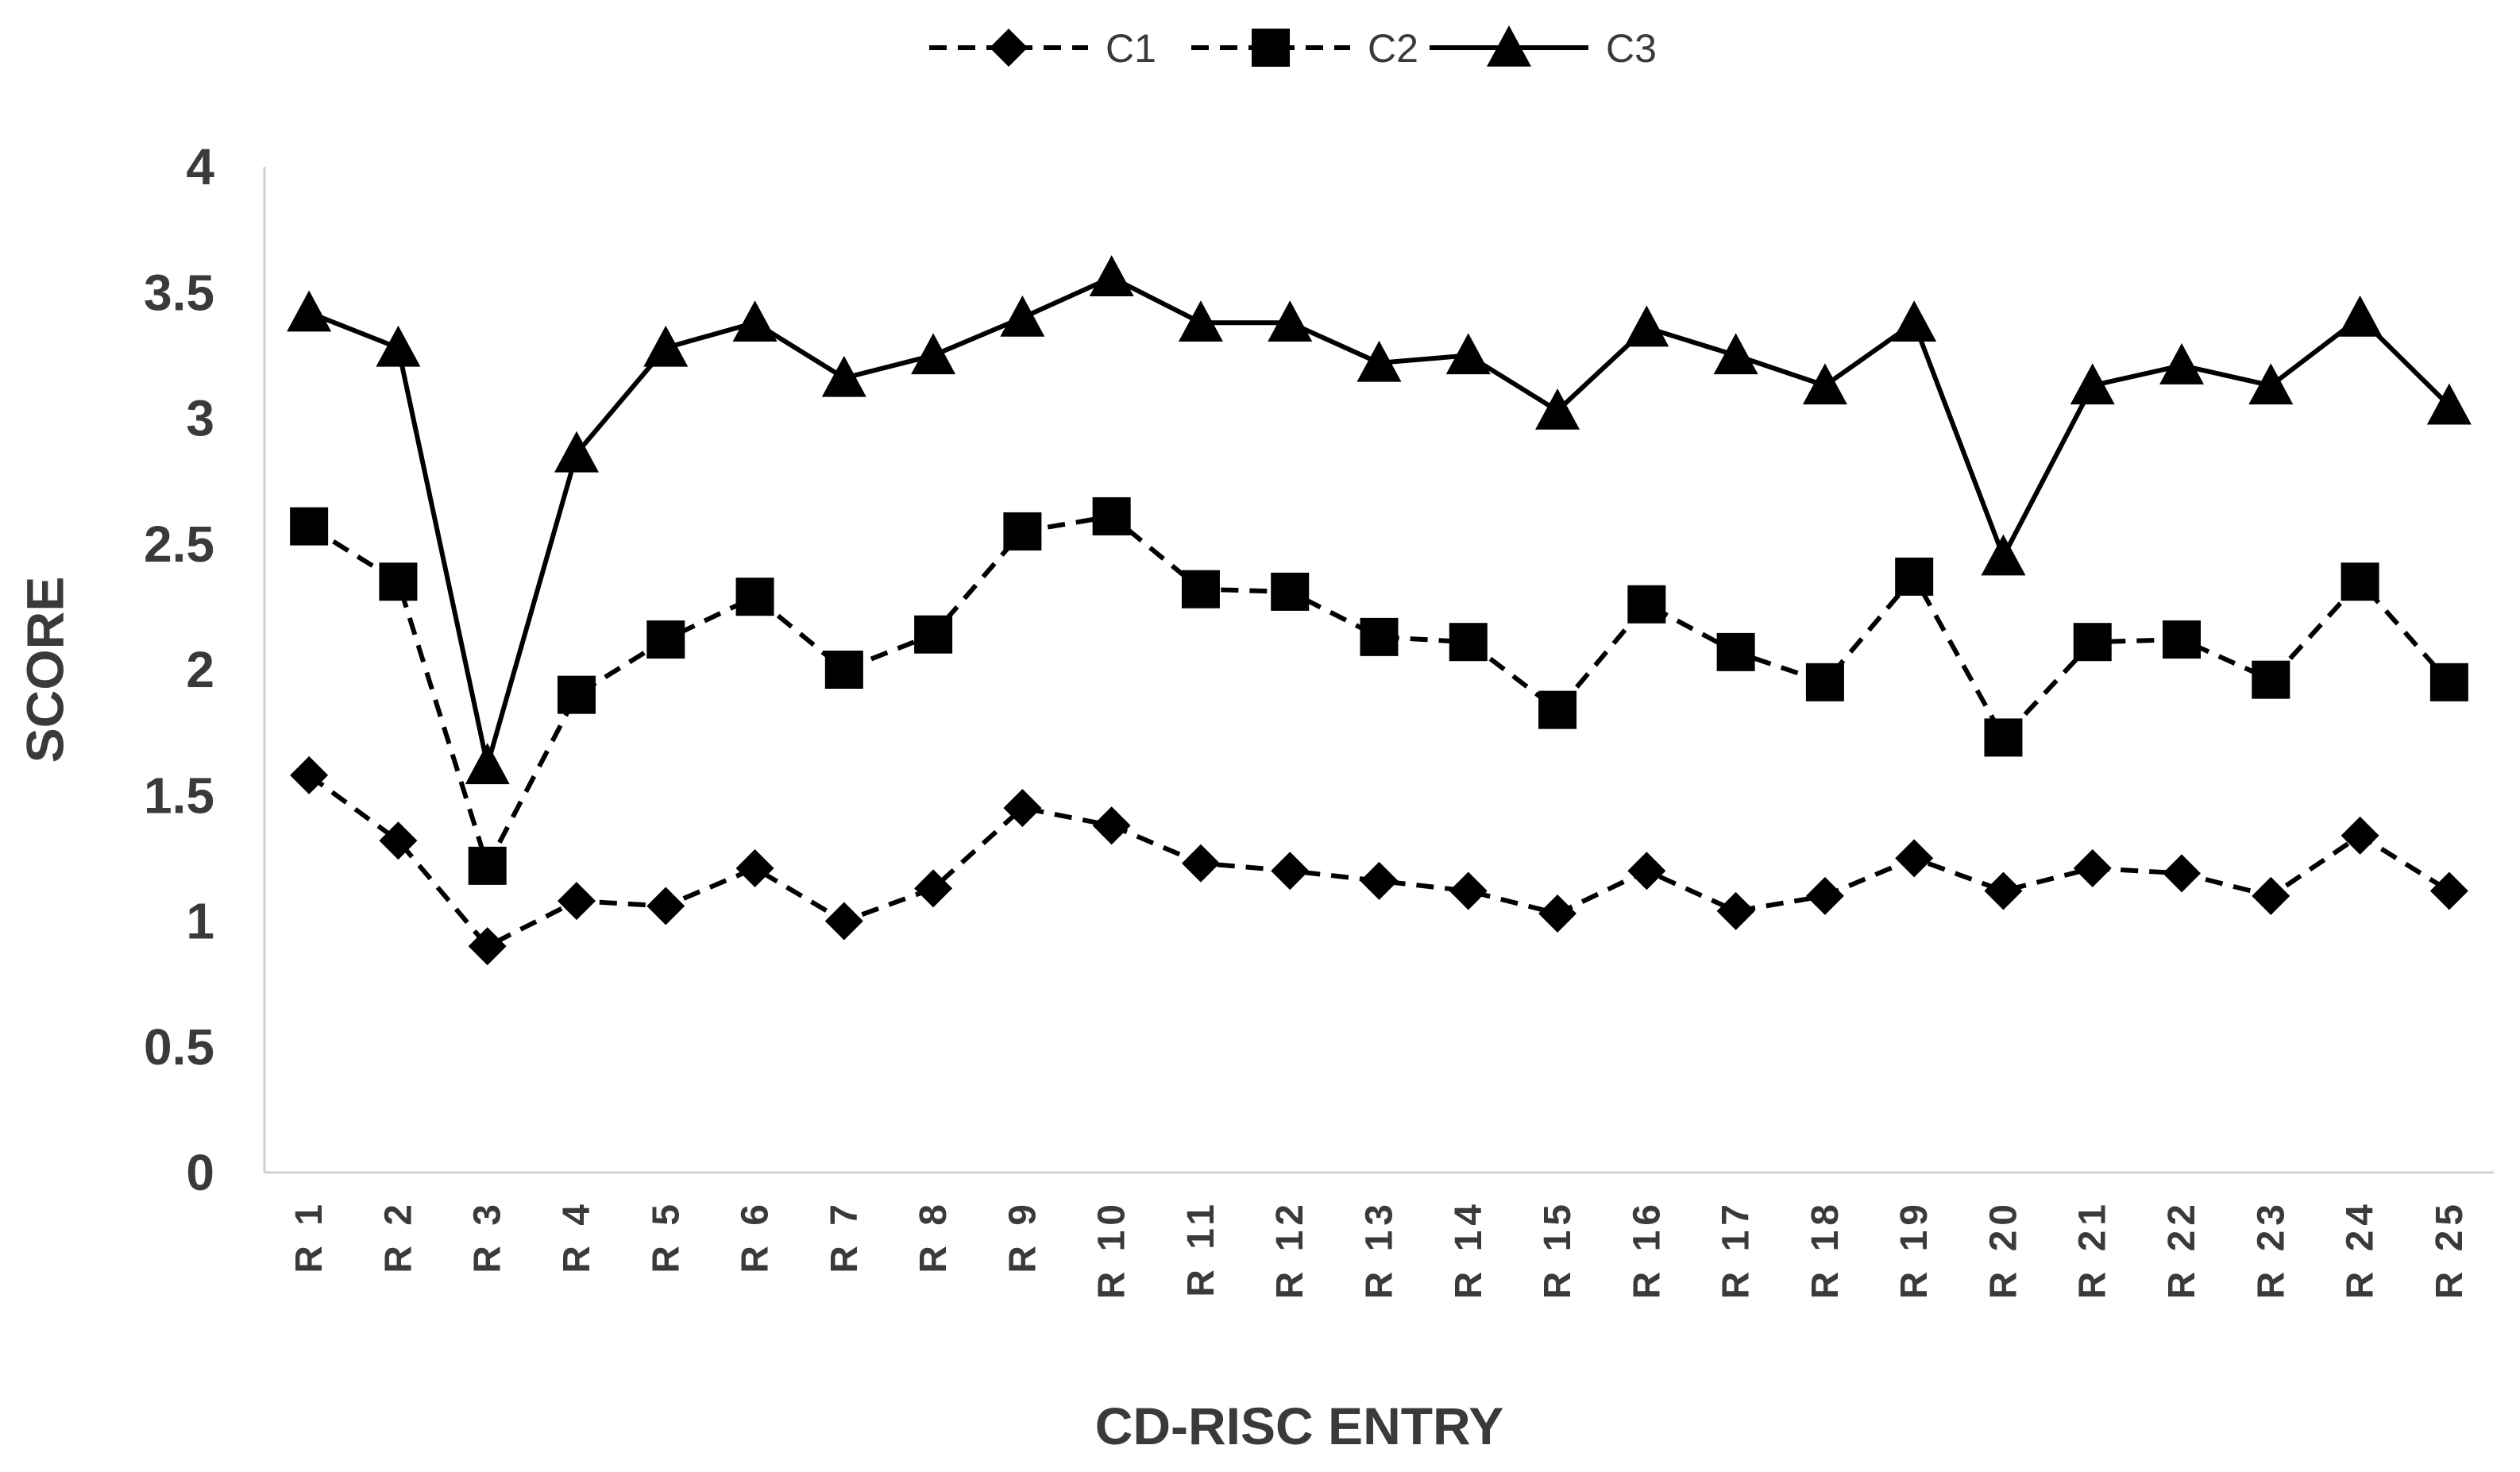 This screenshot has height=1472, width=2520. What do you see at coordinates (666, 1236) in the screenshot?
I see `x-tick-label: R 5` at bounding box center [666, 1236].